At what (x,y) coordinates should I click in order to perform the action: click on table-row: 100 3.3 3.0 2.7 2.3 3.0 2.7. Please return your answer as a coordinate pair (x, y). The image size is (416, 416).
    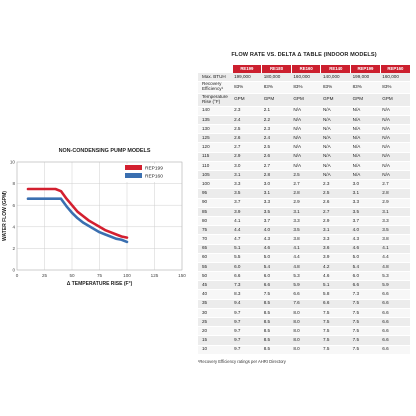
    Looking at the image, I should click on (304, 184).